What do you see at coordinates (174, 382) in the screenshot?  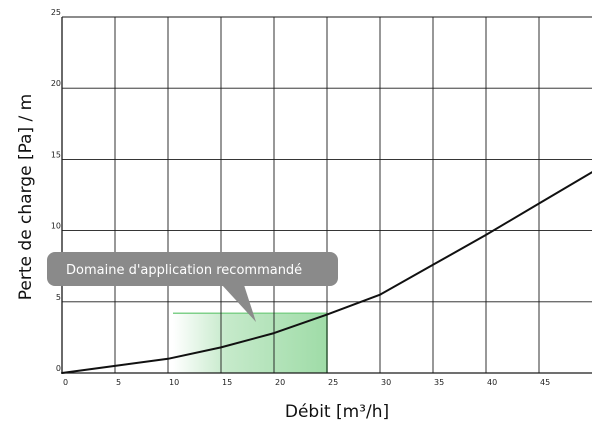 I see `x-tick-label: 10` at bounding box center [174, 382].